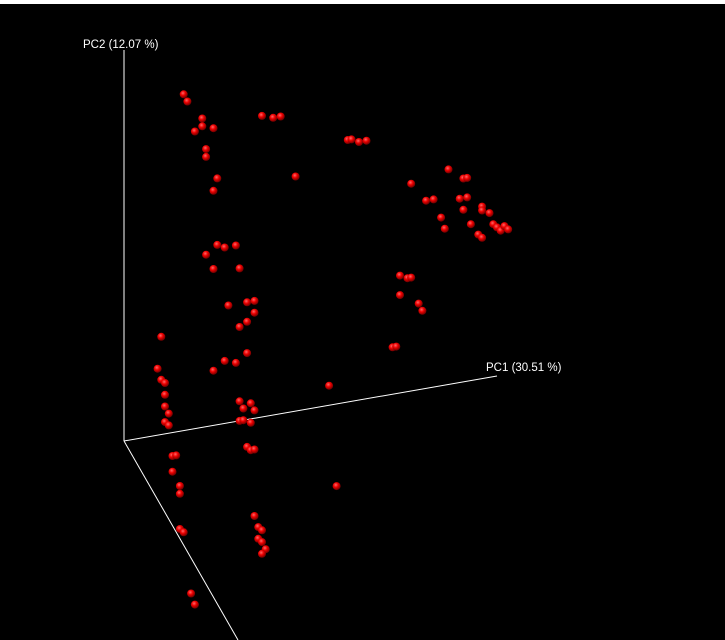  What do you see at coordinates (310, 408) in the screenshot?
I see `pc1-axis-line` at bounding box center [310, 408].